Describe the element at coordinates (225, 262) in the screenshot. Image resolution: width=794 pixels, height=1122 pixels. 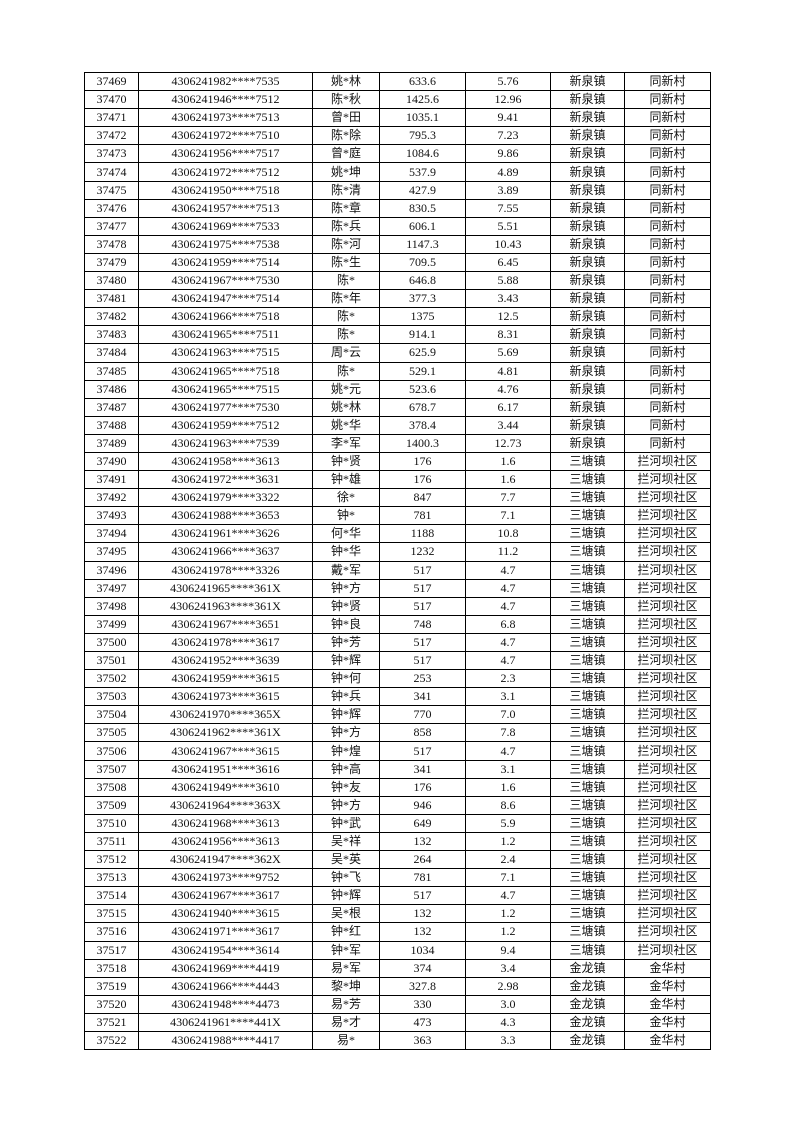
I see `id-number-cell: 4306241959****7514` at that location.